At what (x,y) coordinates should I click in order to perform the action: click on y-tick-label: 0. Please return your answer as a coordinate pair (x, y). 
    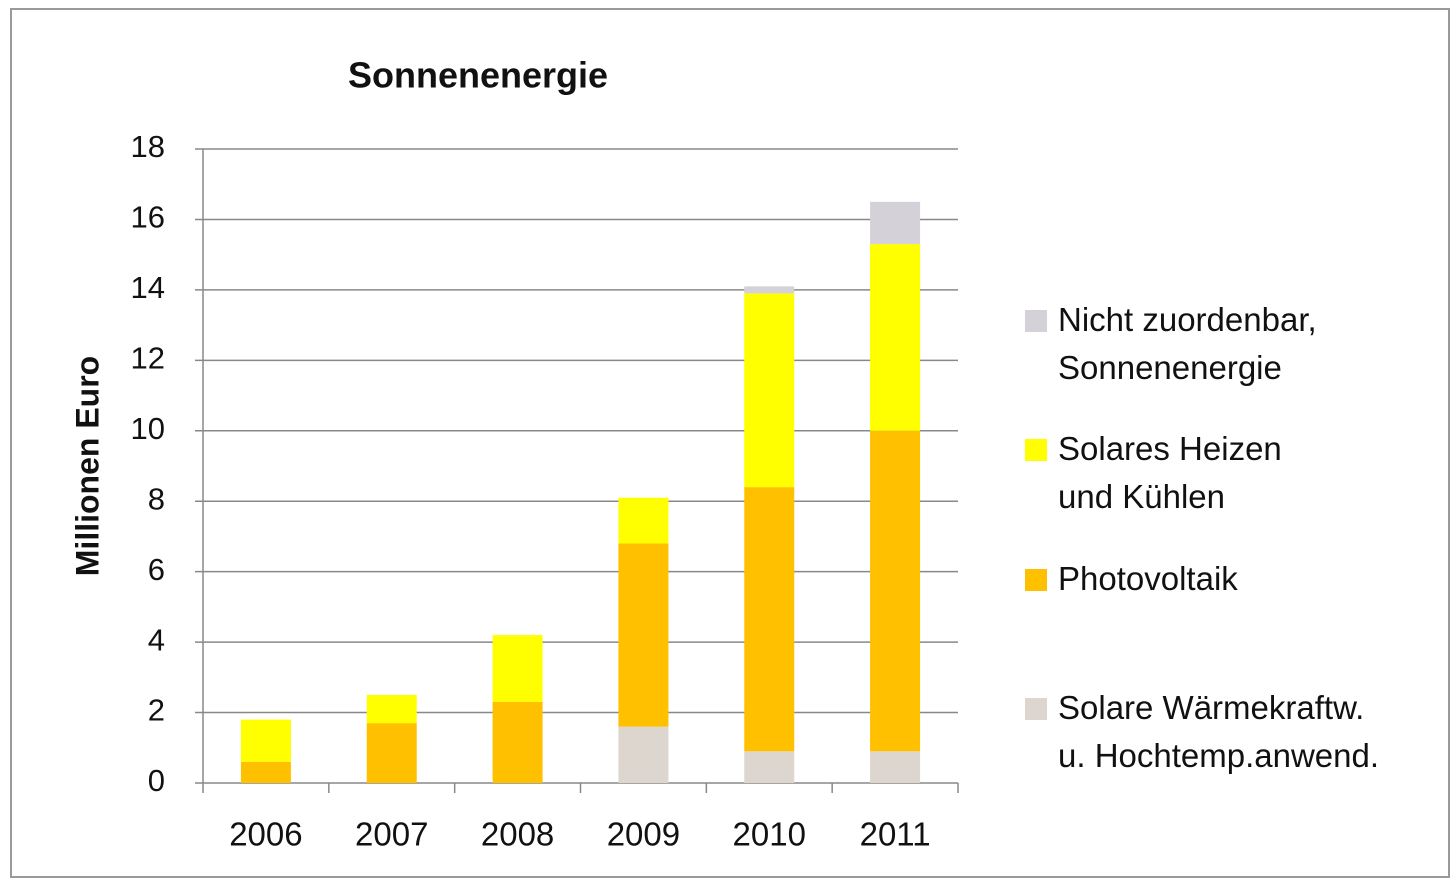
    Looking at the image, I should click on (156, 780).